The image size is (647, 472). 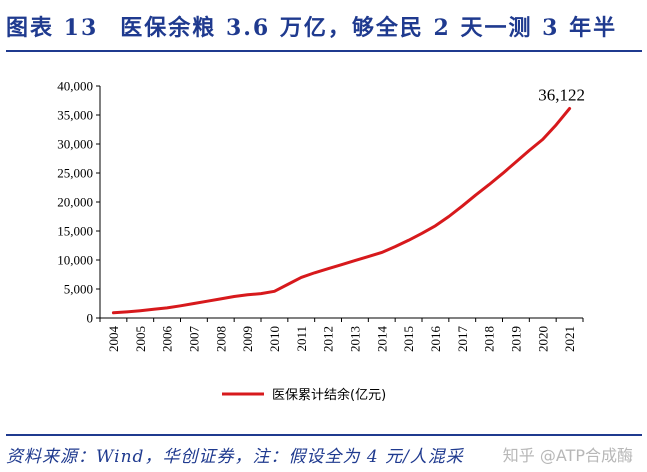 What do you see at coordinates (435, 339) in the screenshot?
I see `x-tick-label: 2016` at bounding box center [435, 339].